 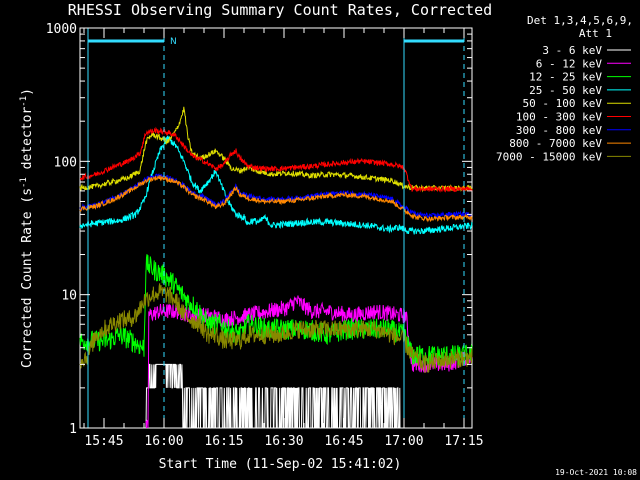 What do you see at coordinates (463, 441) in the screenshot?
I see `x-tick-label: 17:15` at bounding box center [463, 441].